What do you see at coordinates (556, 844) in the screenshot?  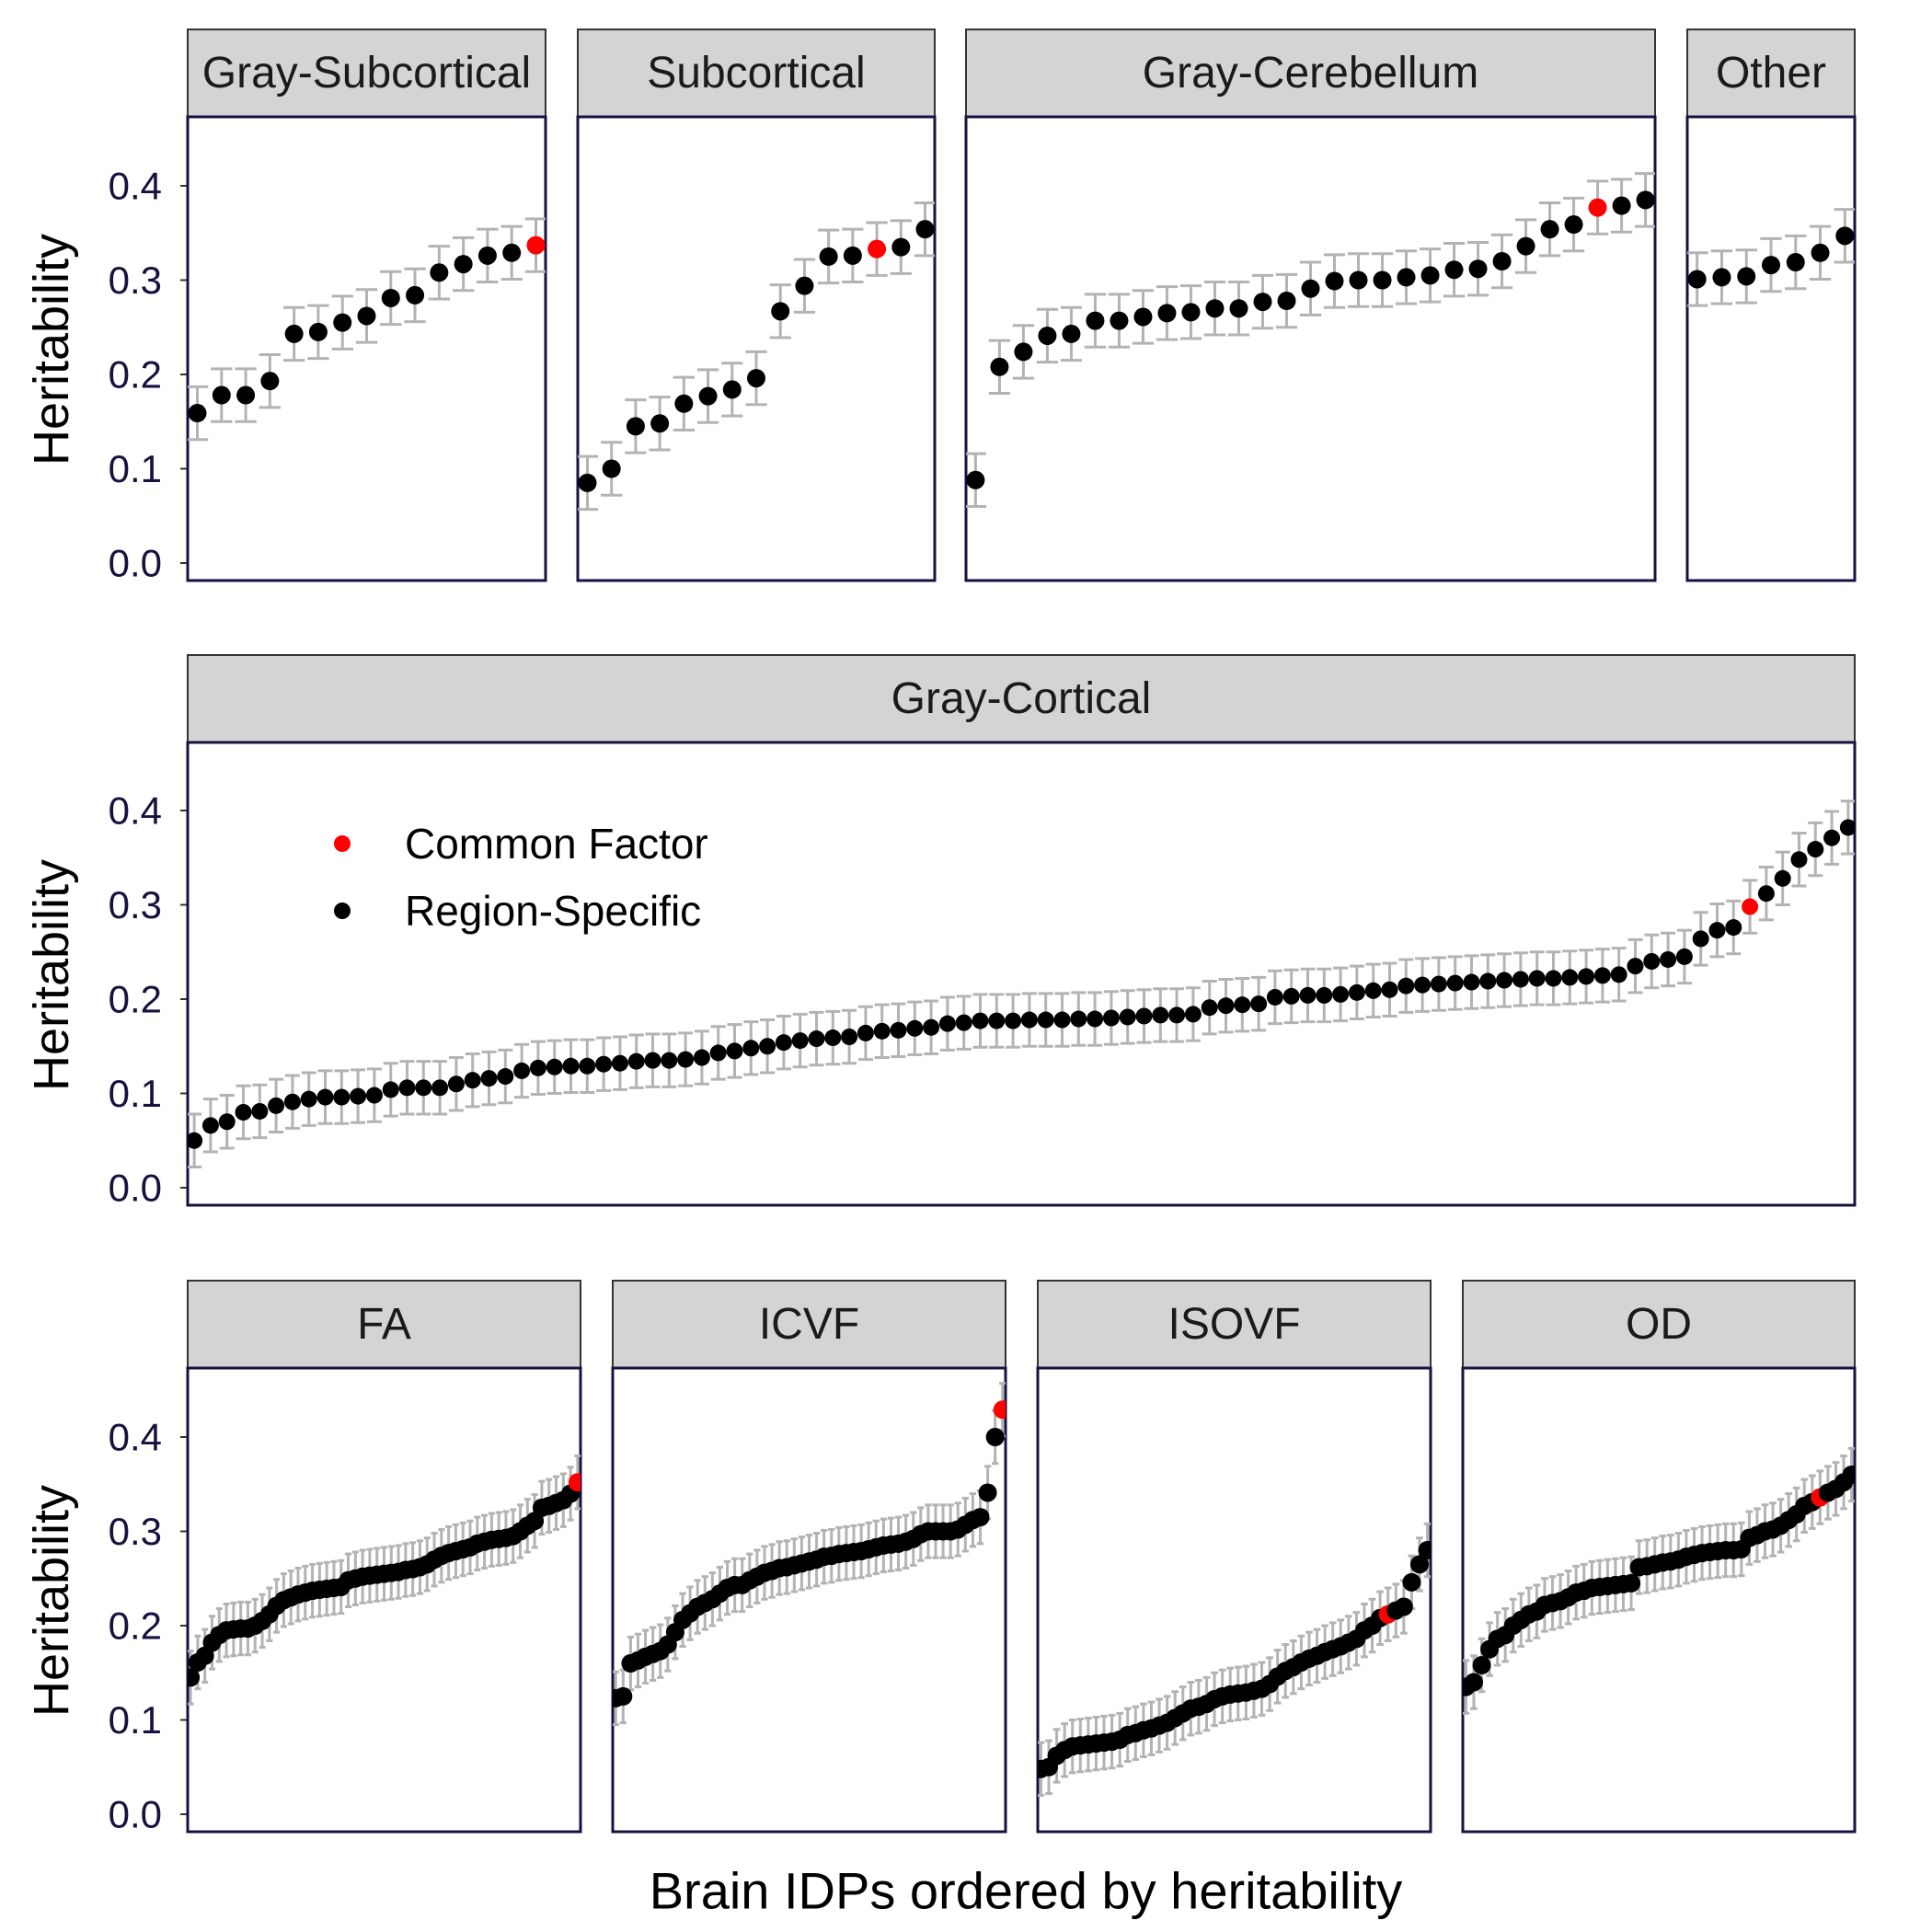 I see `legend-label-common-factor: Common Factor` at bounding box center [556, 844].